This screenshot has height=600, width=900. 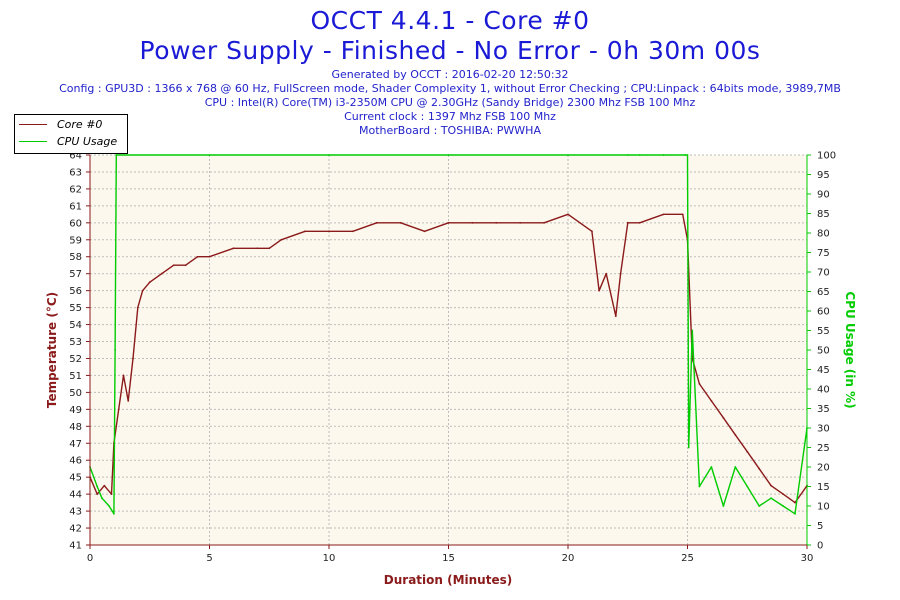 What do you see at coordinates (820, 526) in the screenshot?
I see `y-right-tick-label: 5` at bounding box center [820, 526].